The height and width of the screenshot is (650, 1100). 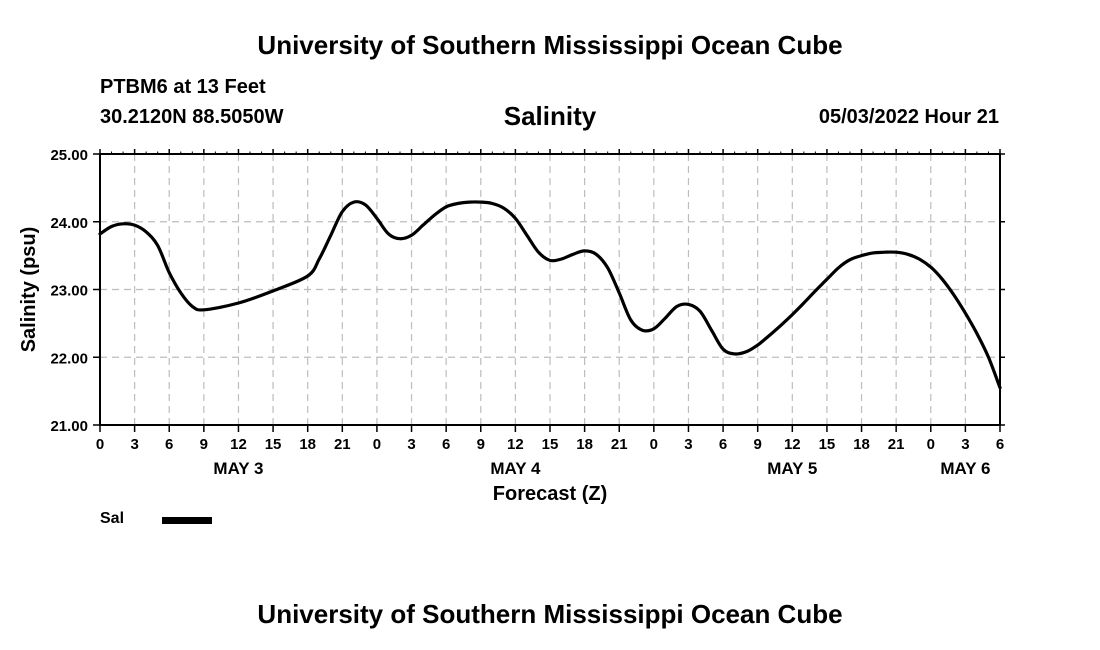 What do you see at coordinates (69, 223) in the screenshot?
I see `y-tick-label: 24.00` at bounding box center [69, 223].